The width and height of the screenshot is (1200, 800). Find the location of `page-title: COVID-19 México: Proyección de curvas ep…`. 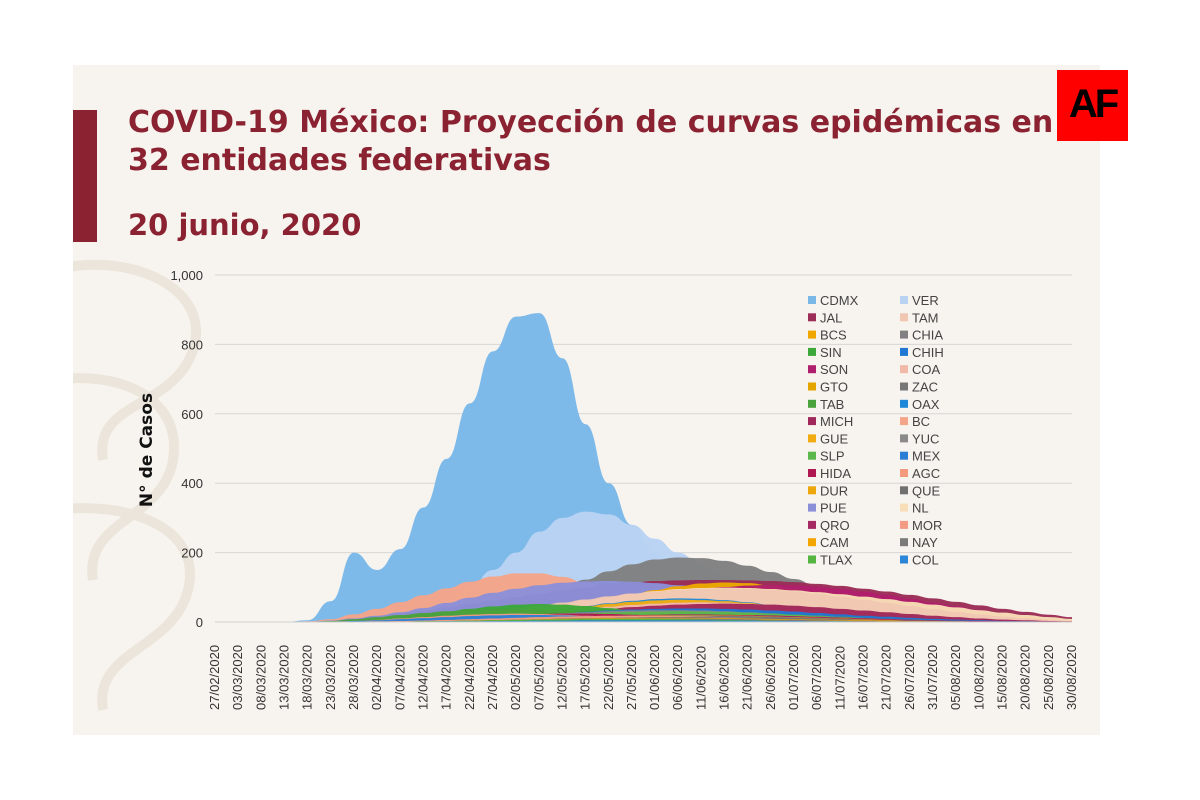

page-title: COVID-19 México: Proyección de curvas ep… is located at coordinates (620, 141).